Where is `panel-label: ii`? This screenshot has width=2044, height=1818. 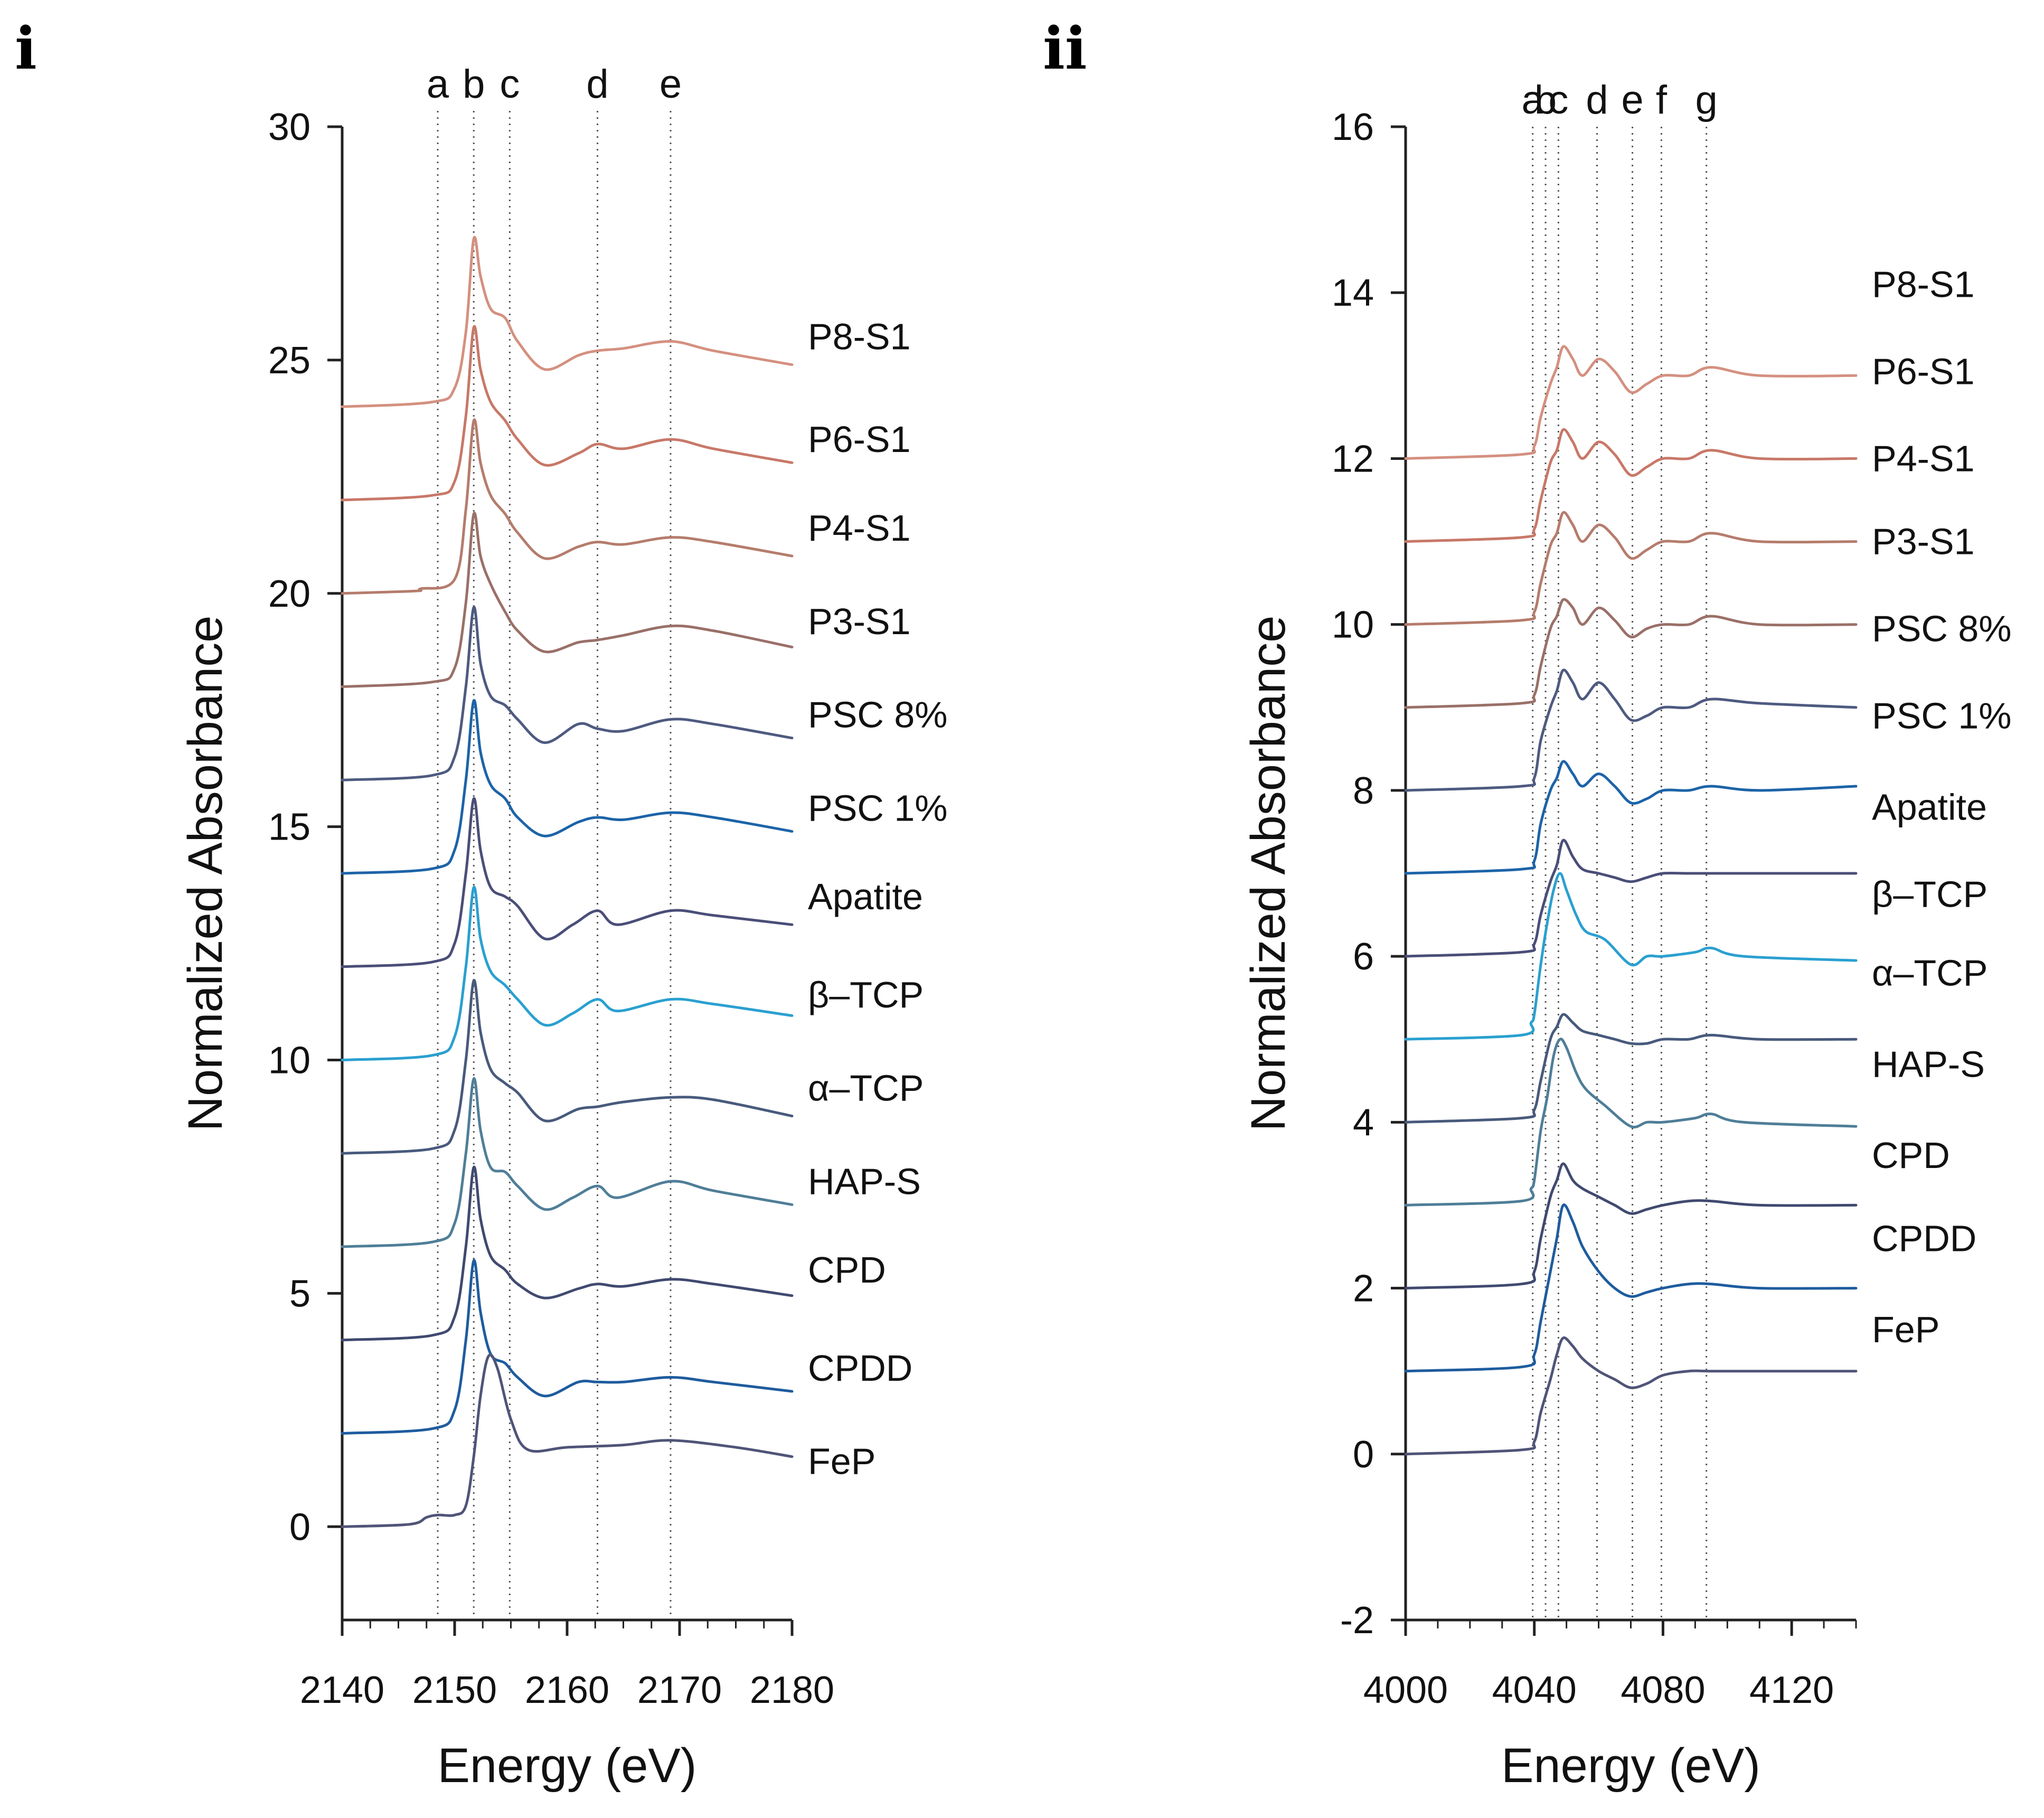
panel-label: ii is located at coordinates (1065, 48).